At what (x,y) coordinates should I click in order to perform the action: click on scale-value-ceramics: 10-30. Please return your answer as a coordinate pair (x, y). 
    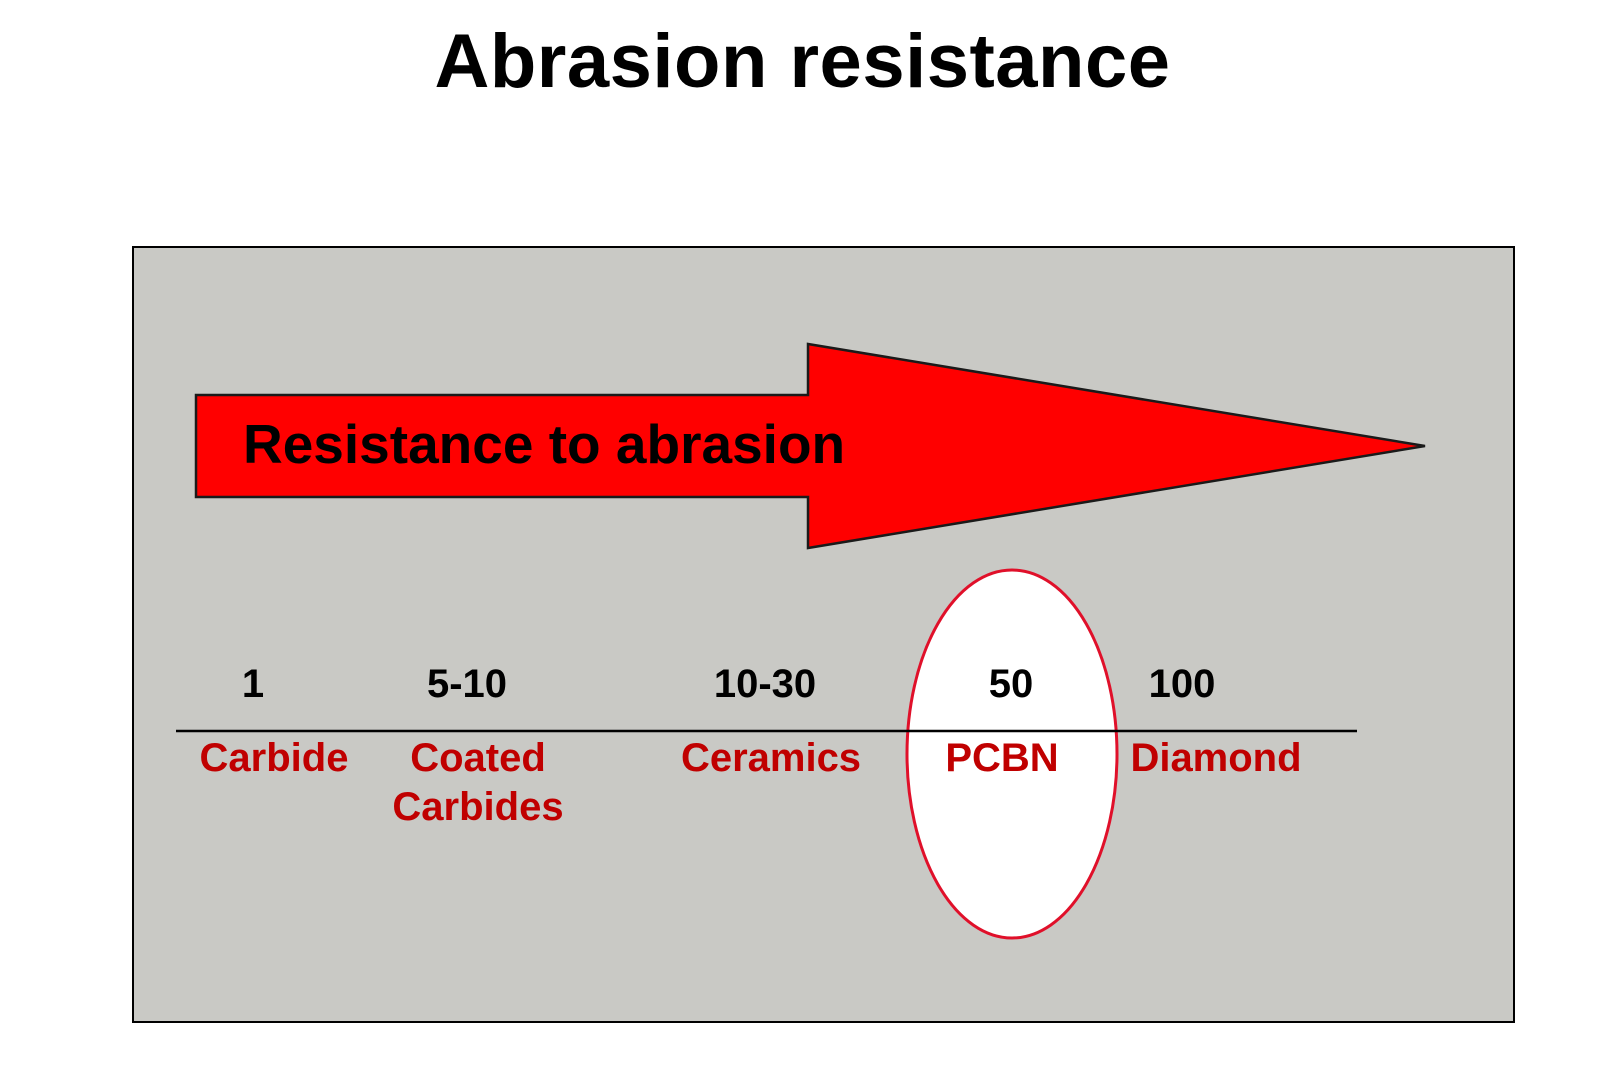
    Looking at the image, I should click on (765, 684).